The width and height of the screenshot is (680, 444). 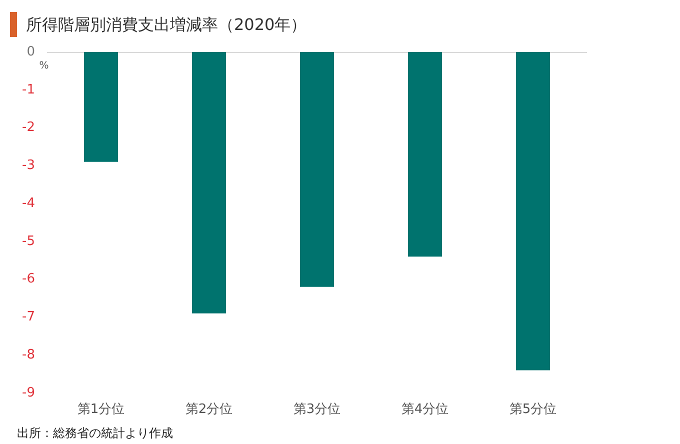 What do you see at coordinates (28, 279) in the screenshot?
I see `y-tick-label: -6` at bounding box center [28, 279].